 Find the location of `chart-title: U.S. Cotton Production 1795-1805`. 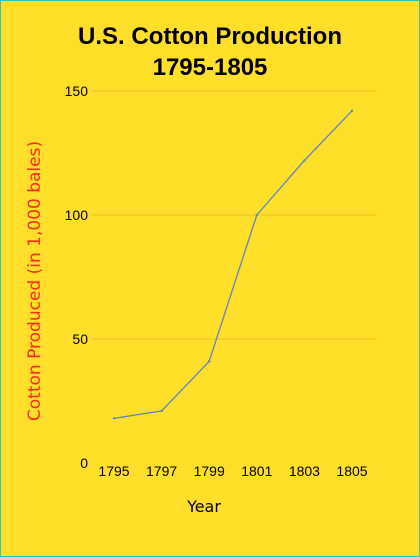

chart-title: U.S. Cotton Production 1795-1805 is located at coordinates (210, 52).